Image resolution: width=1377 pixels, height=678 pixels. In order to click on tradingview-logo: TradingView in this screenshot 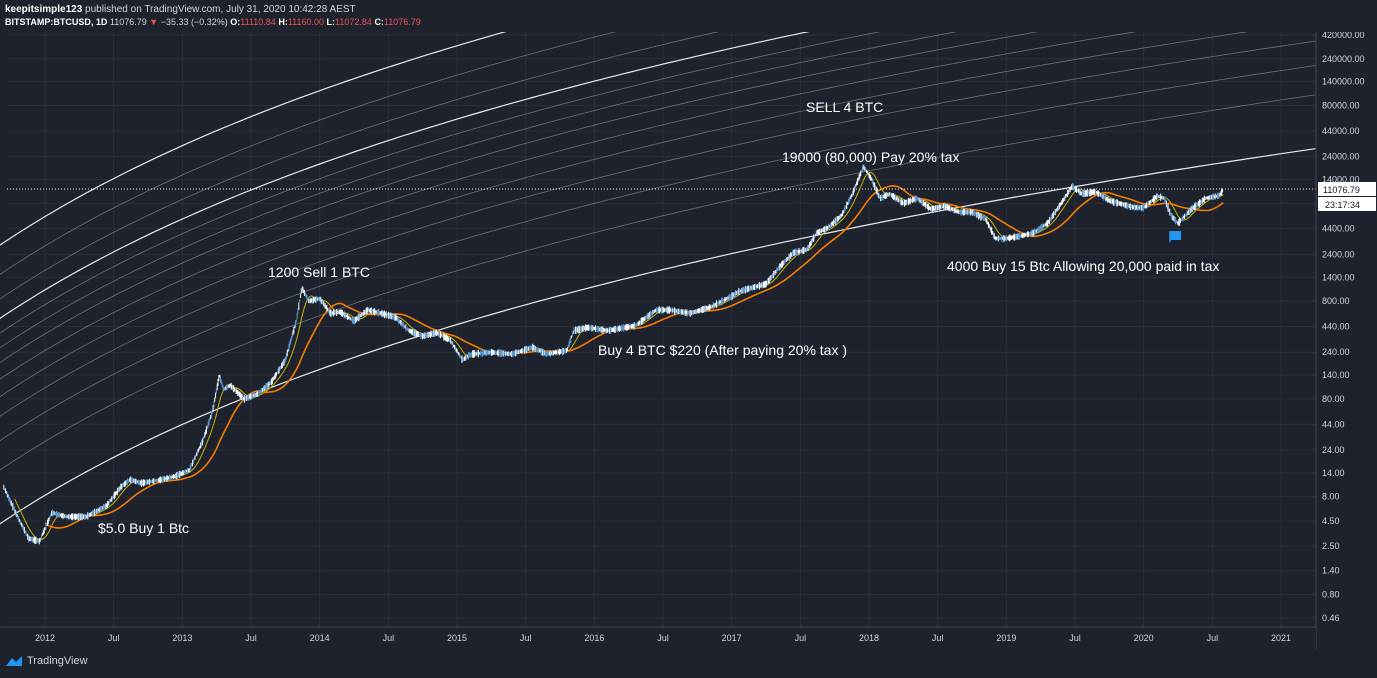, I will do `click(46, 661)`.